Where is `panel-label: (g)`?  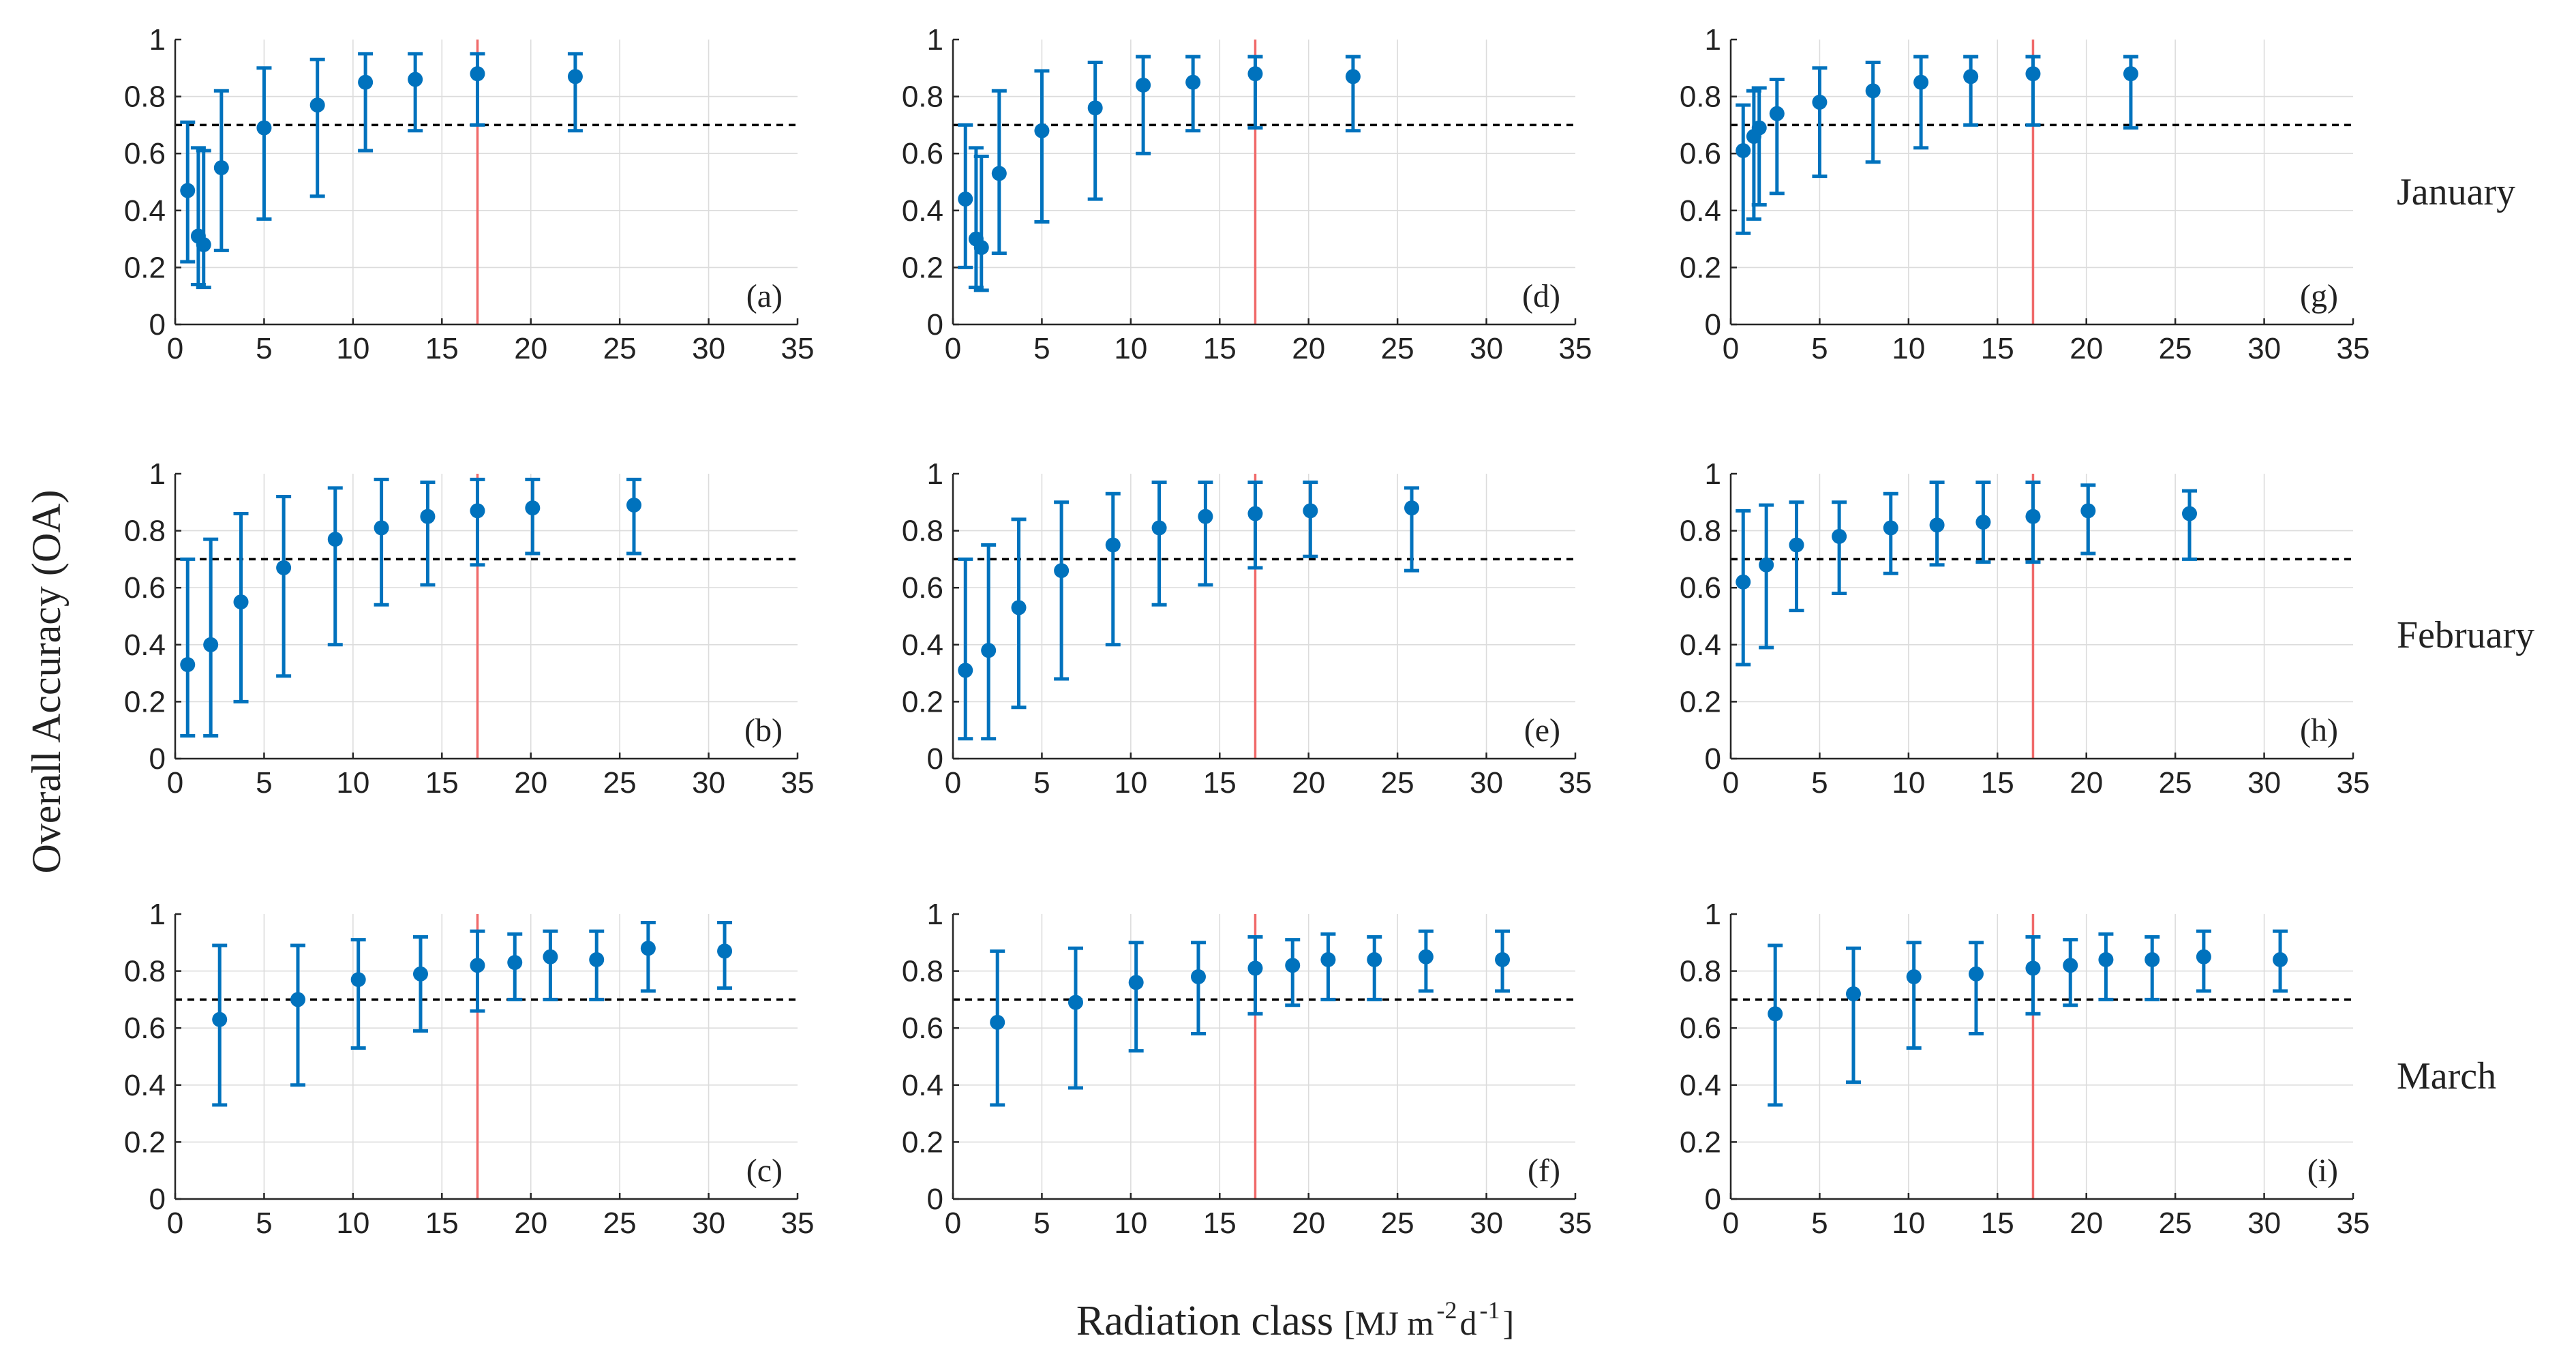 panel-label: (g) is located at coordinates (2319, 296).